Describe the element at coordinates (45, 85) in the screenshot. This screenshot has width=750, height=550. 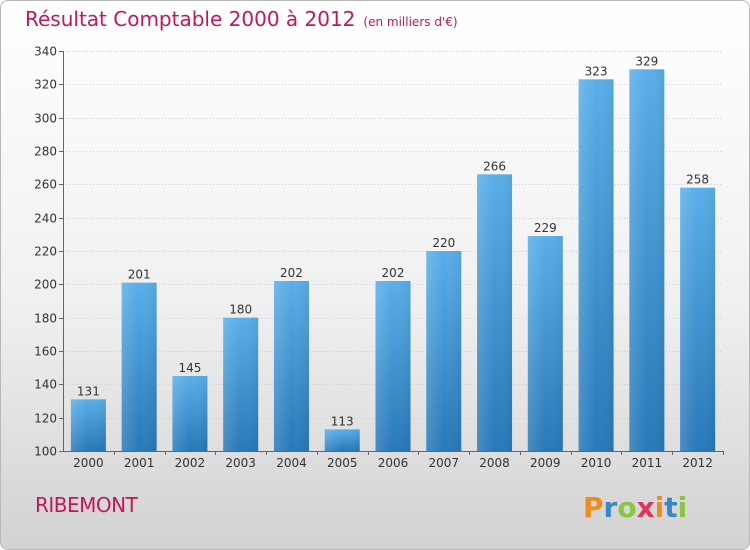
I see `y-tick-label: 320` at that location.